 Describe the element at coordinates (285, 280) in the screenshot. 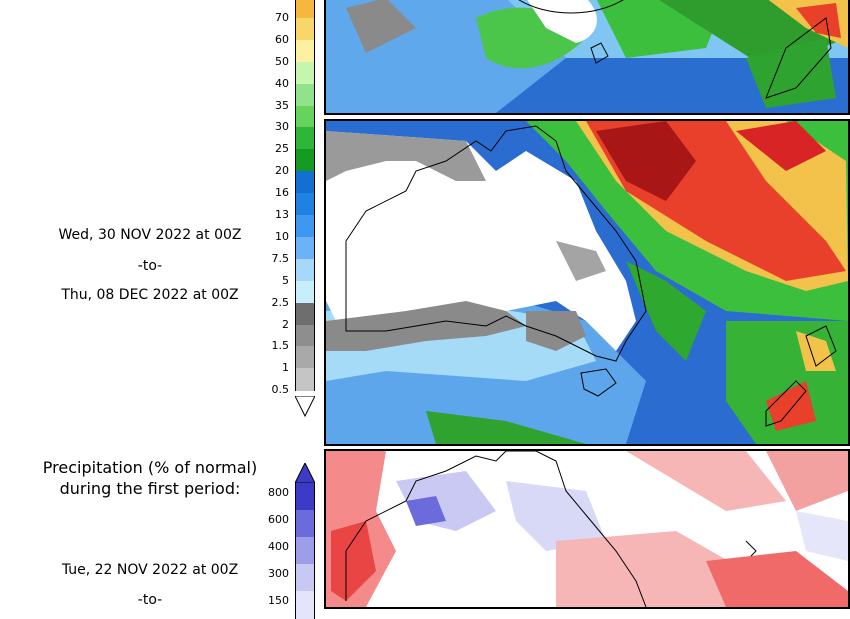

I see `rain-colorbar-tick: 5` at that location.